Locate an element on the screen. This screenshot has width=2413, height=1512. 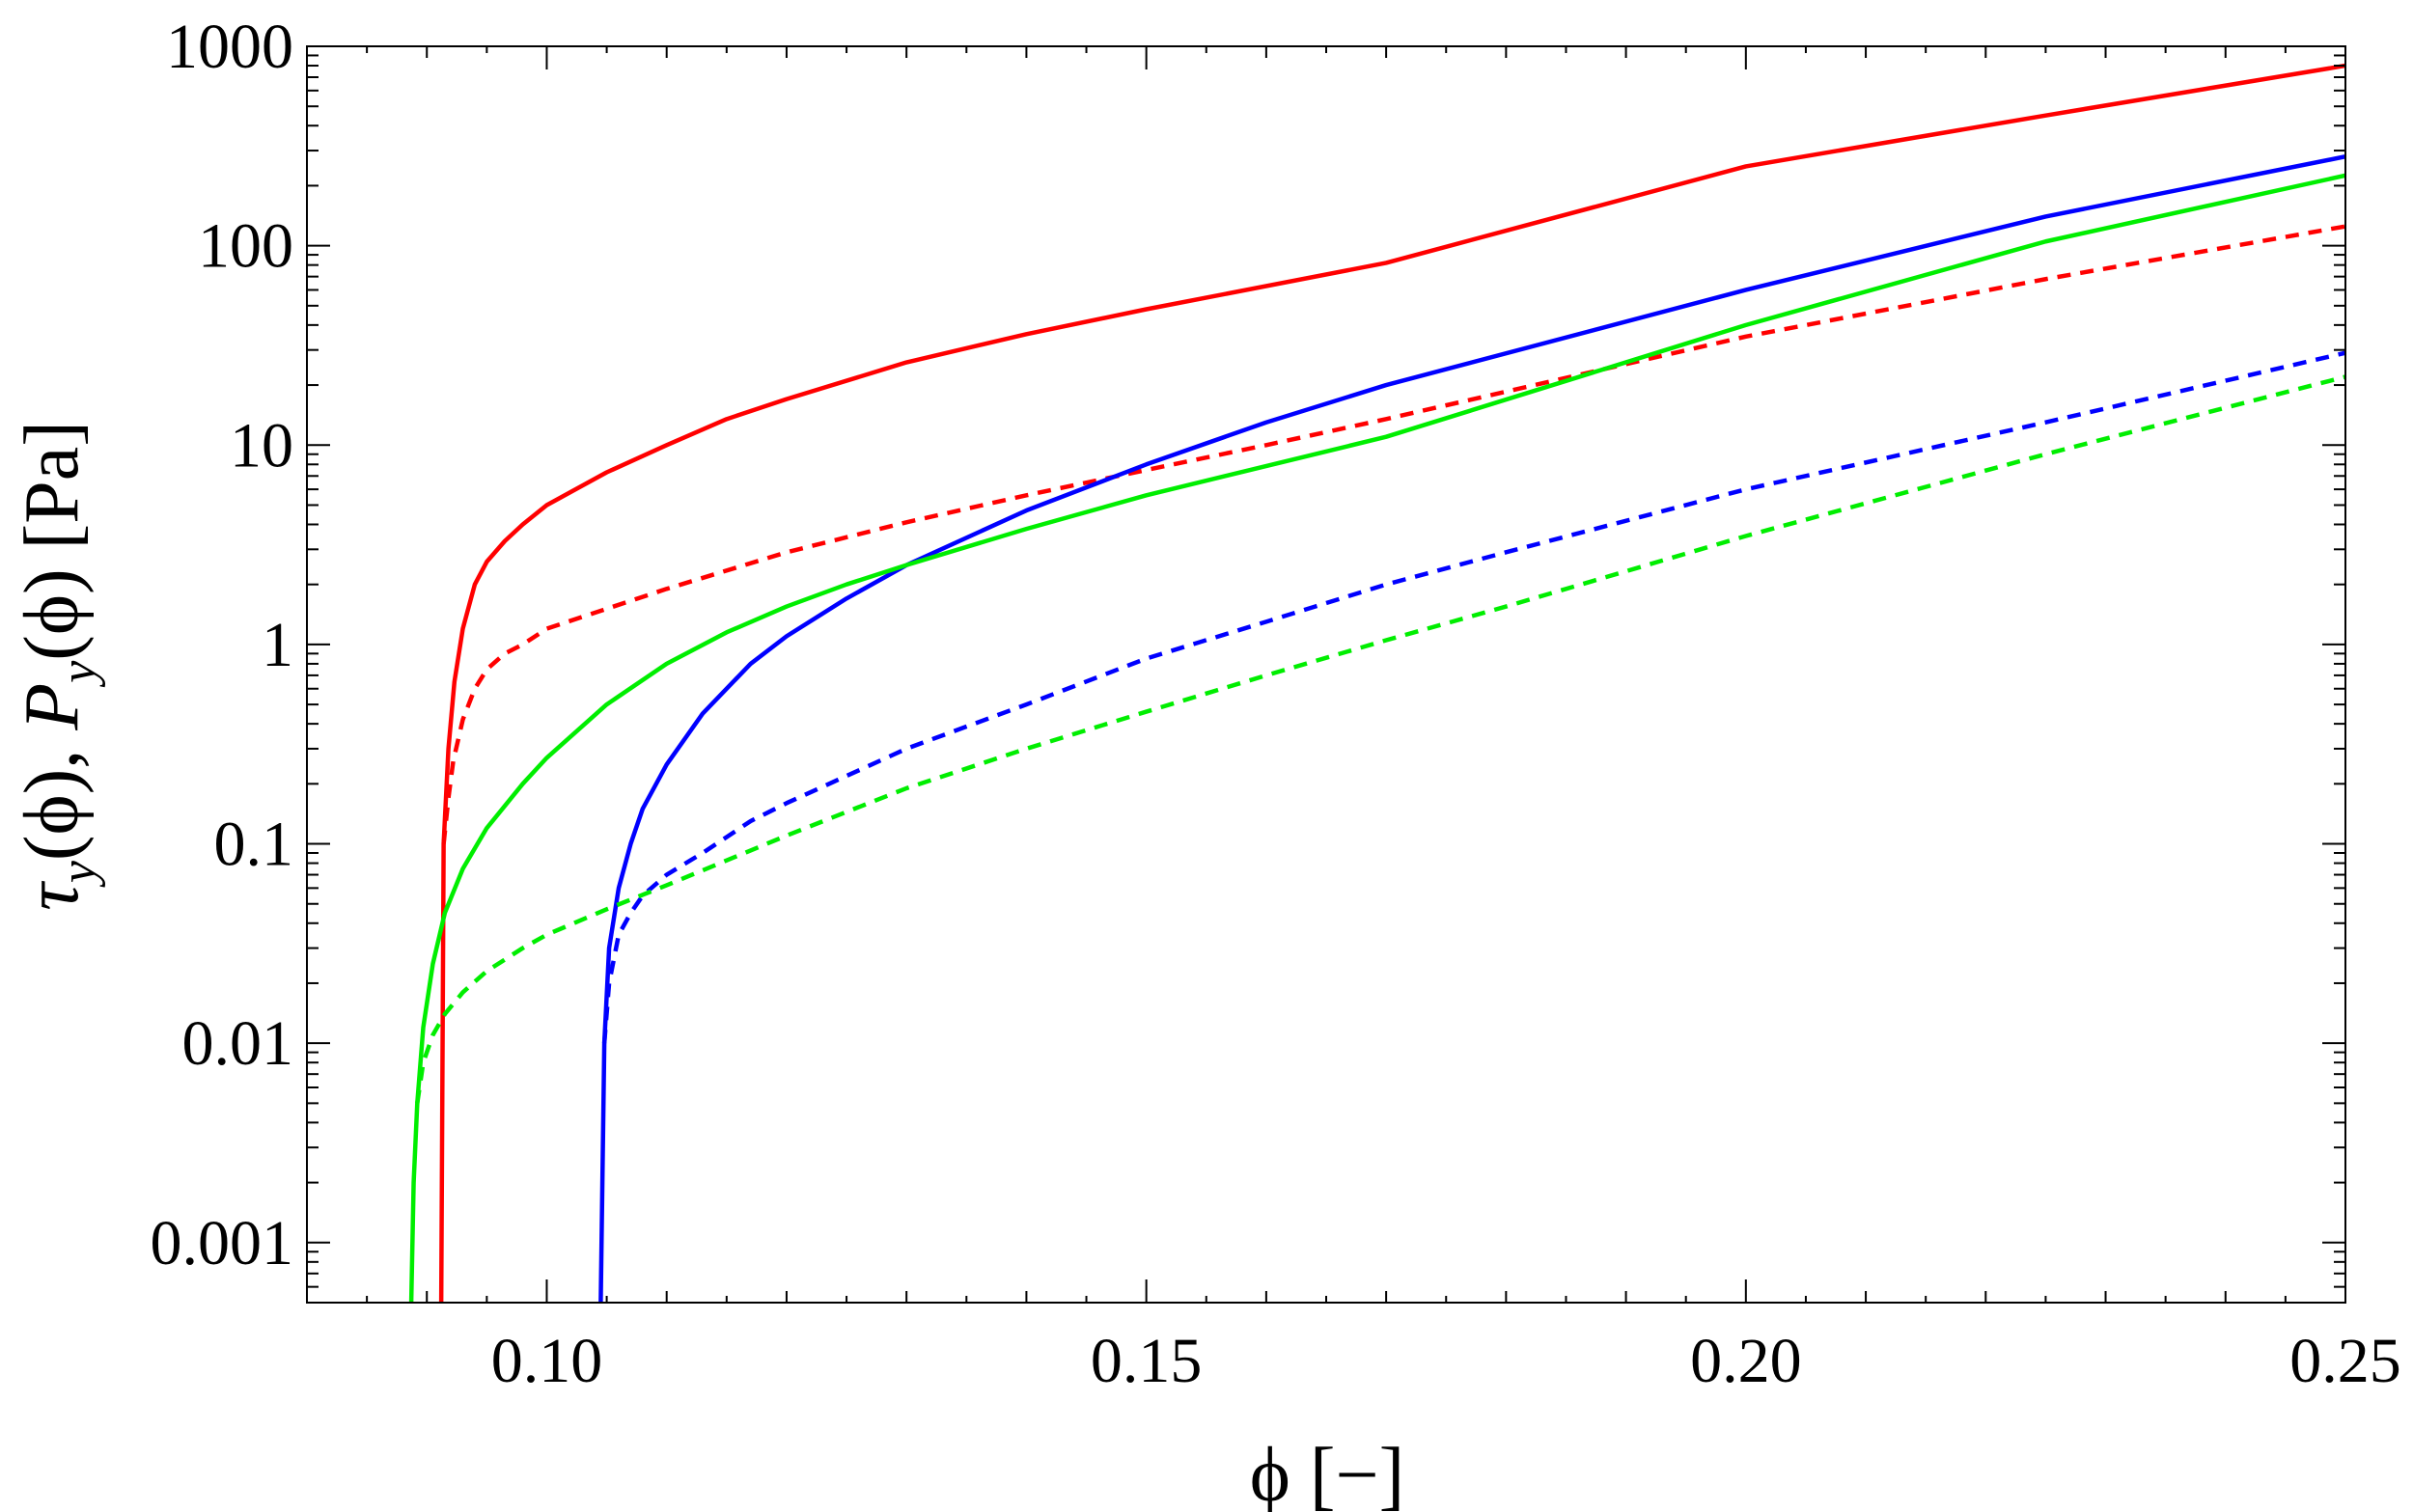
y-tick-label: 0.1 is located at coordinates (254, 845).